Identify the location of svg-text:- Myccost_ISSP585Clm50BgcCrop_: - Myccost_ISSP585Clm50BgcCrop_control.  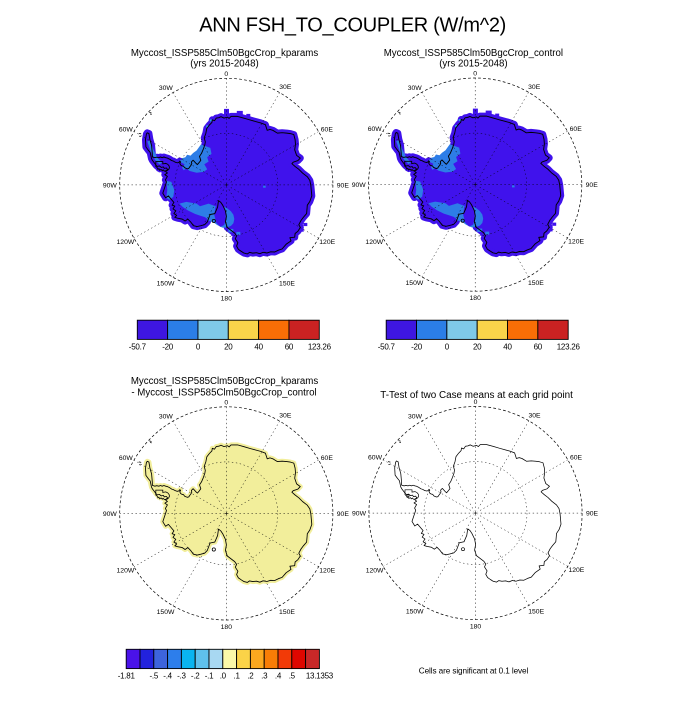
(223, 392).